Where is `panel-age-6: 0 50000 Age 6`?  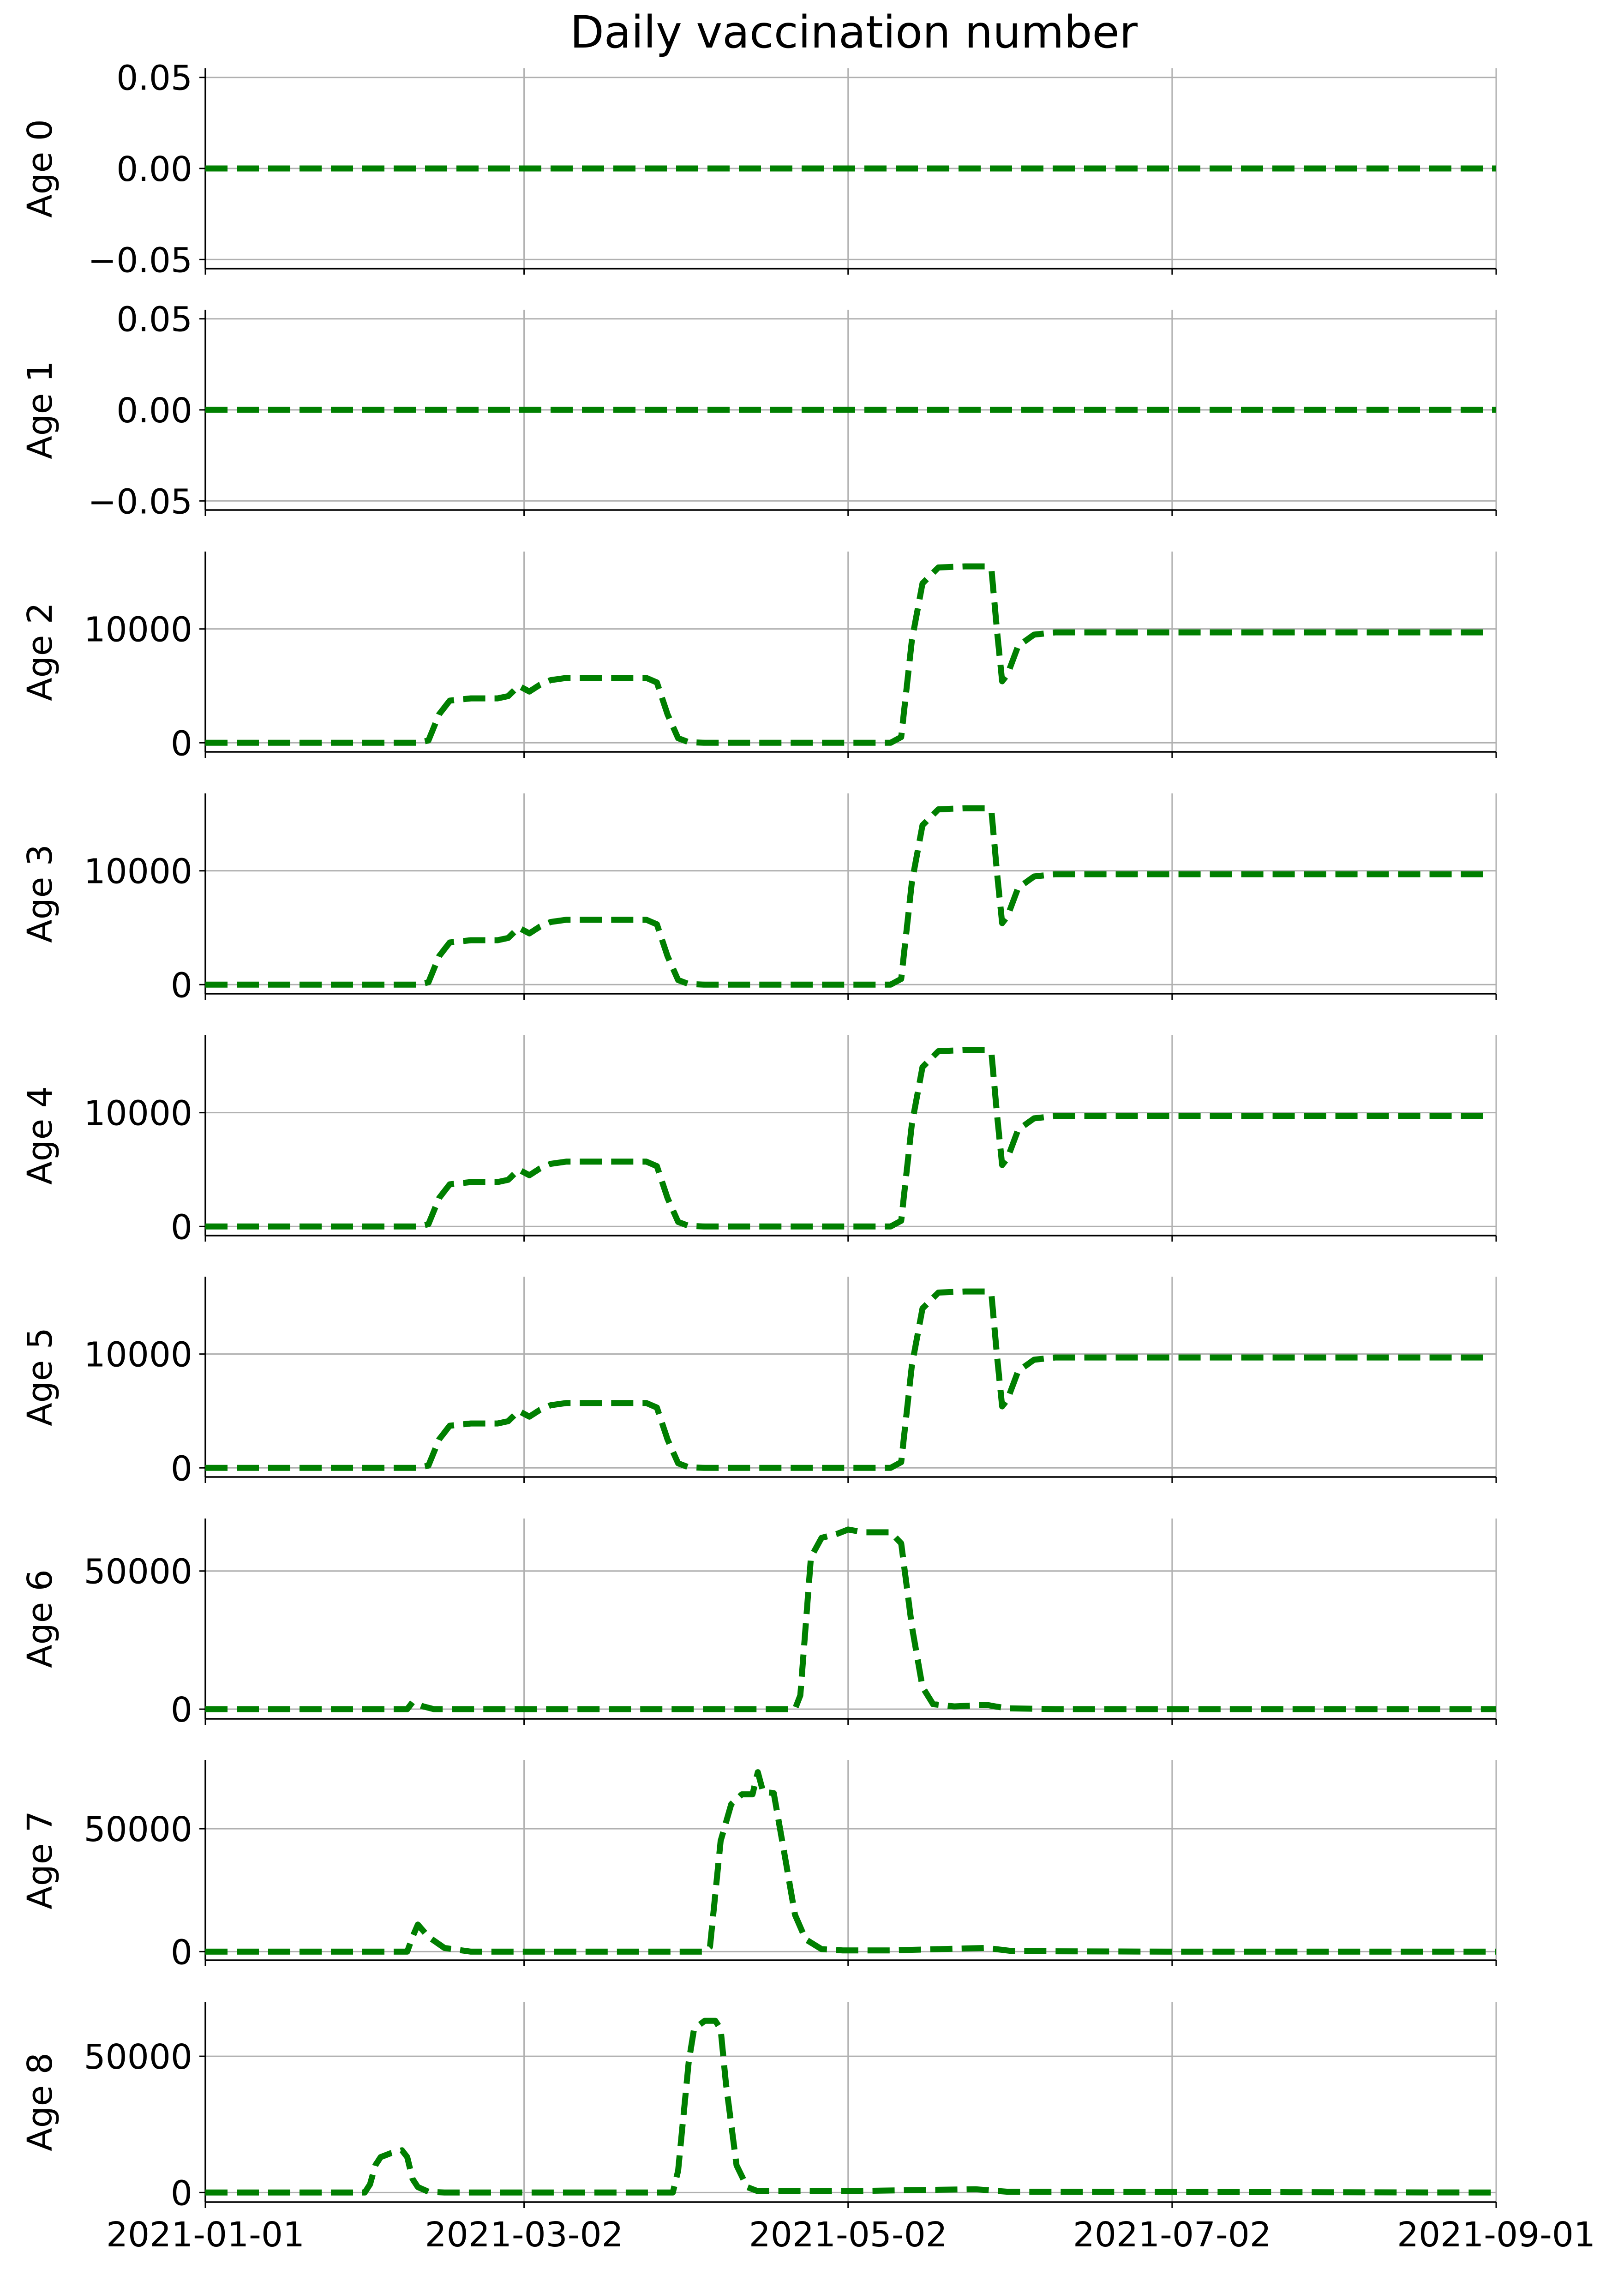 panel-age-6: 0 50000 Age 6 is located at coordinates (758, 1624).